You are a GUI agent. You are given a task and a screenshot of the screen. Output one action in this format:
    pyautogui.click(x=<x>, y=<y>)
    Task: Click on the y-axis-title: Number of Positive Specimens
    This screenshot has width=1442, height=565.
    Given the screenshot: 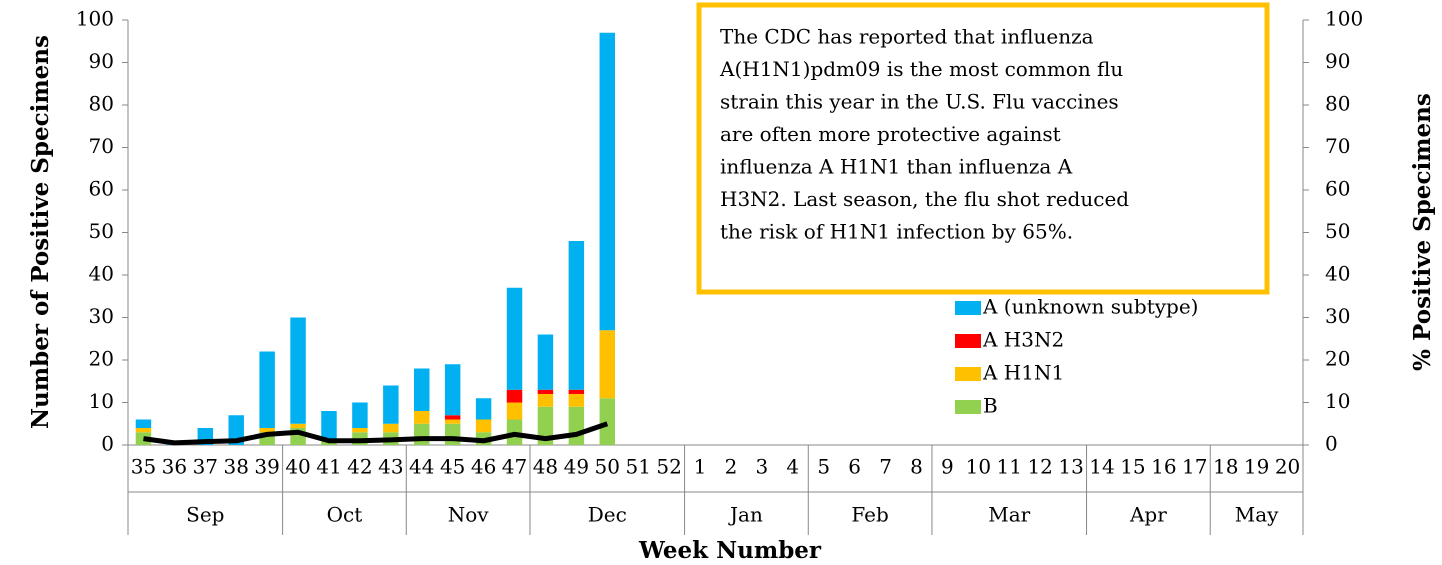 What is the action you would take?
    pyautogui.click(x=40, y=232)
    